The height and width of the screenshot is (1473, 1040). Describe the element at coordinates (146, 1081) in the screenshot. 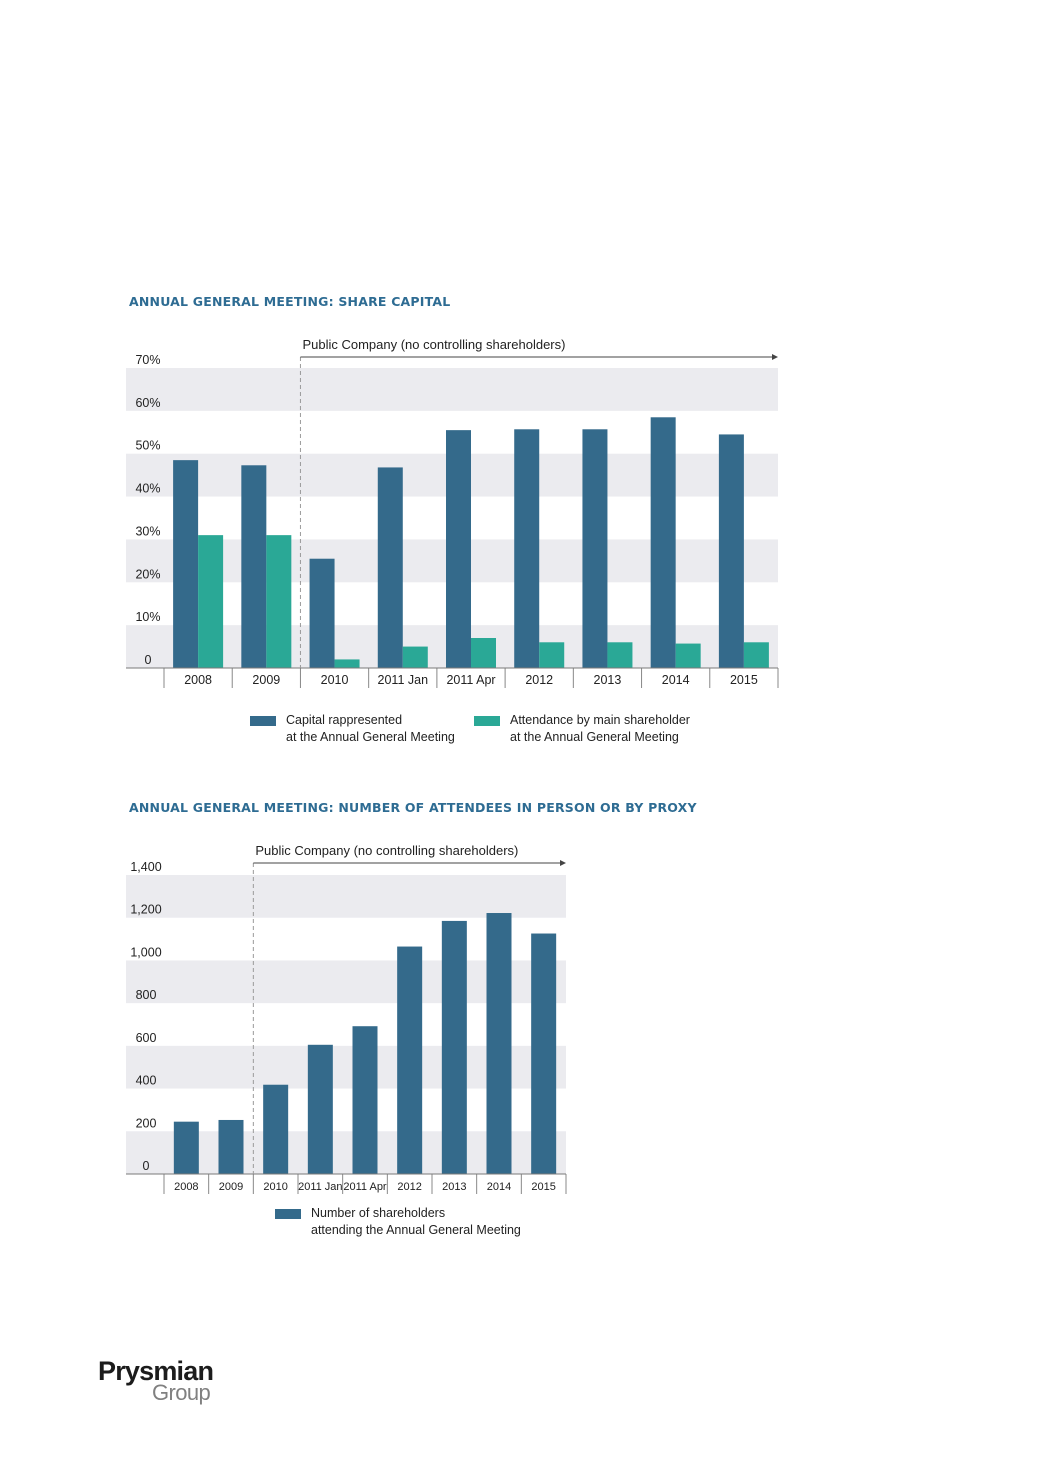

I see `y-tick-label: 400` at that location.